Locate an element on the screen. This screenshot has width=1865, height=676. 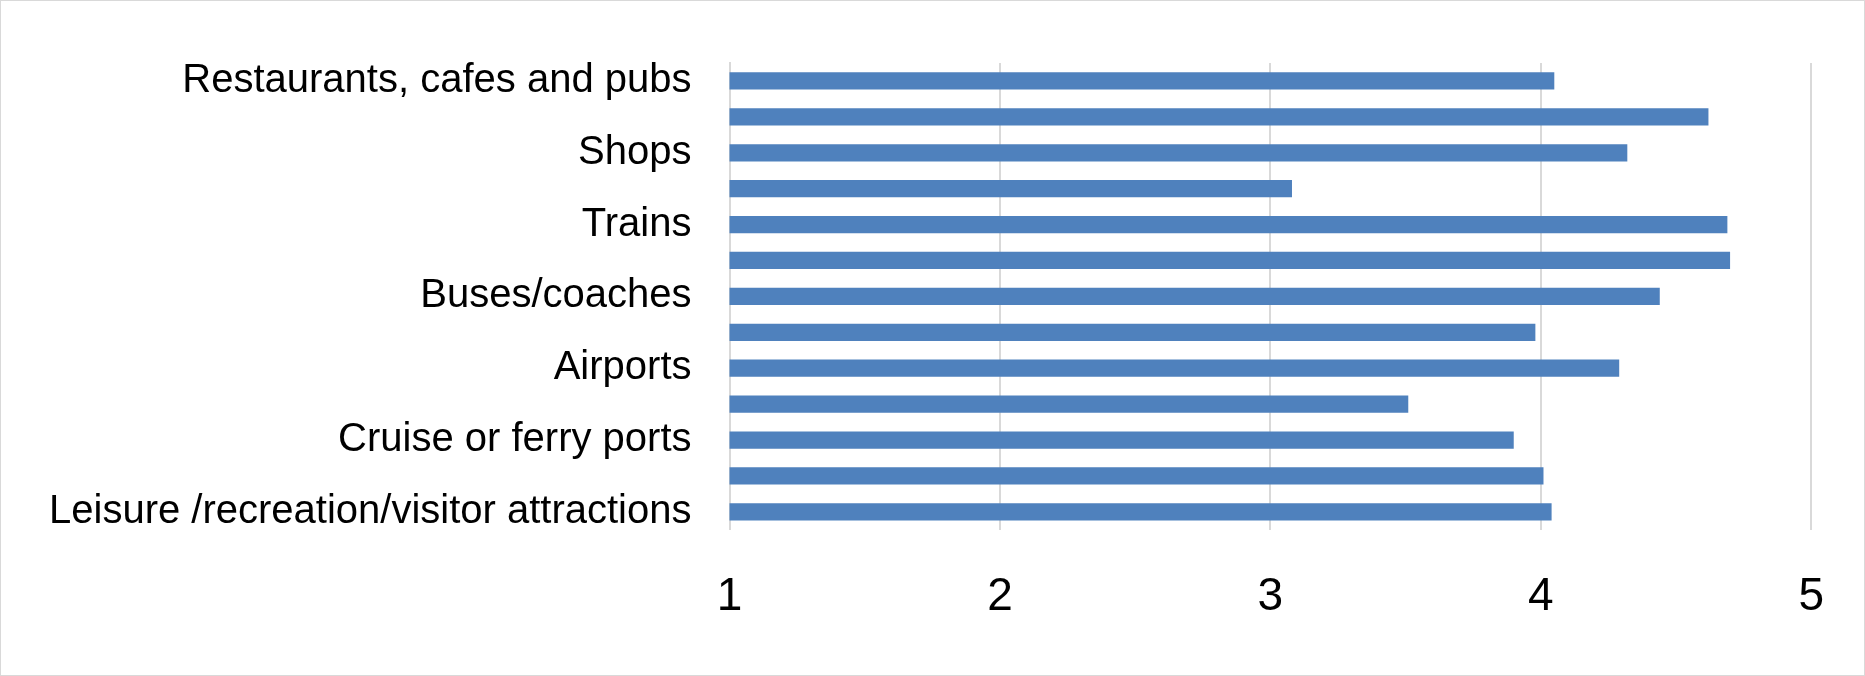
x-tick-label: 3 is located at coordinates (1270, 594).